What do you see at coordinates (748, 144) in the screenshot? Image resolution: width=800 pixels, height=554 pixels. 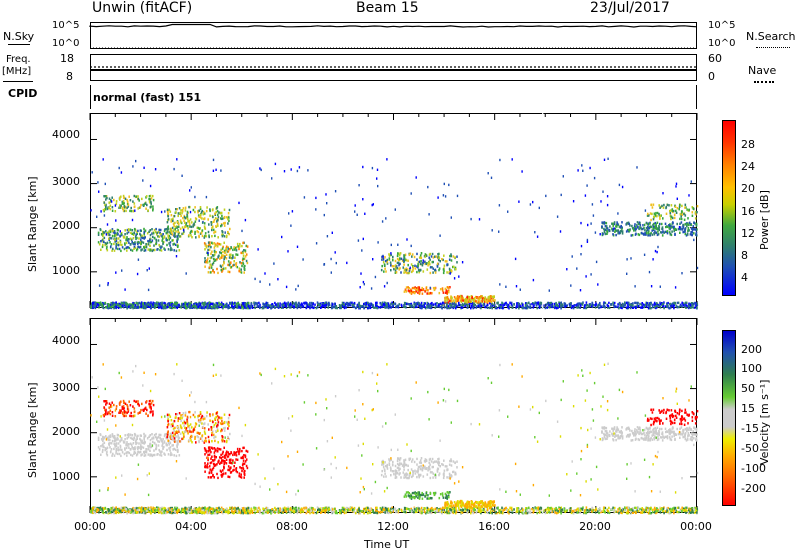 I see `power-cbar-tick: 28` at bounding box center [748, 144].